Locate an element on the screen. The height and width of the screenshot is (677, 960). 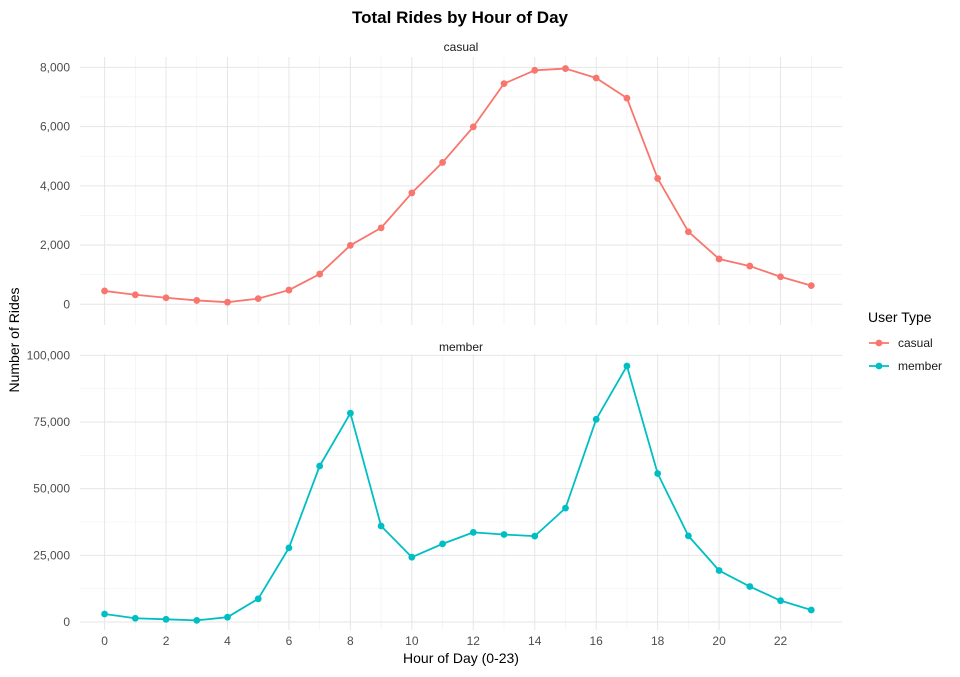
x-axis-label: Hour of Day (0-23) is located at coordinates (461, 658).